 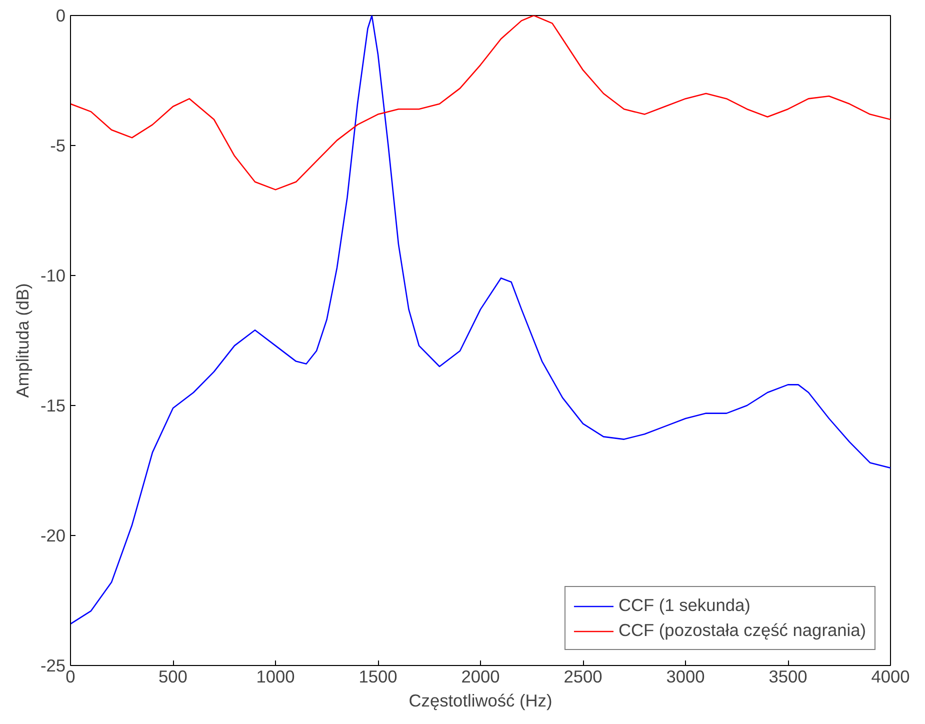 I want to click on legend-label: CCF (1 sekunda), so click(x=684, y=605).